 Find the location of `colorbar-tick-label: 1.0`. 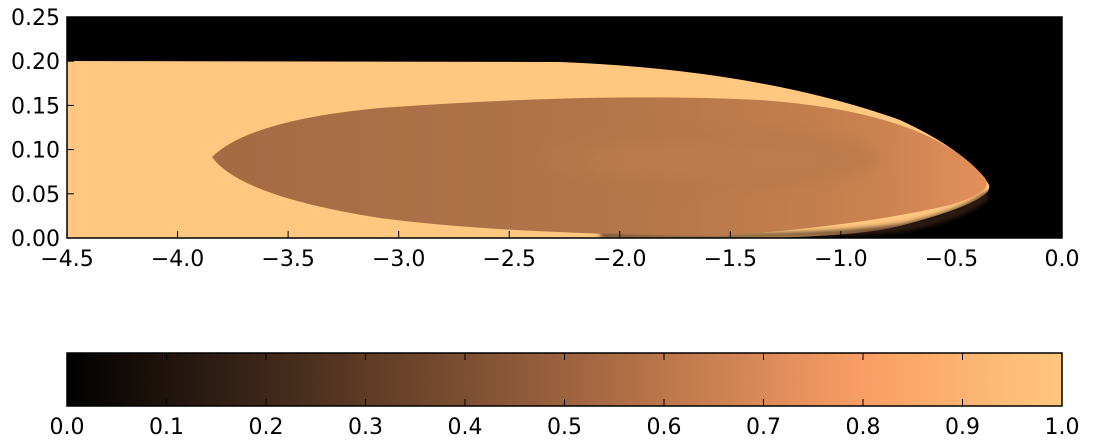

colorbar-tick-label: 1.0 is located at coordinates (1062, 427).